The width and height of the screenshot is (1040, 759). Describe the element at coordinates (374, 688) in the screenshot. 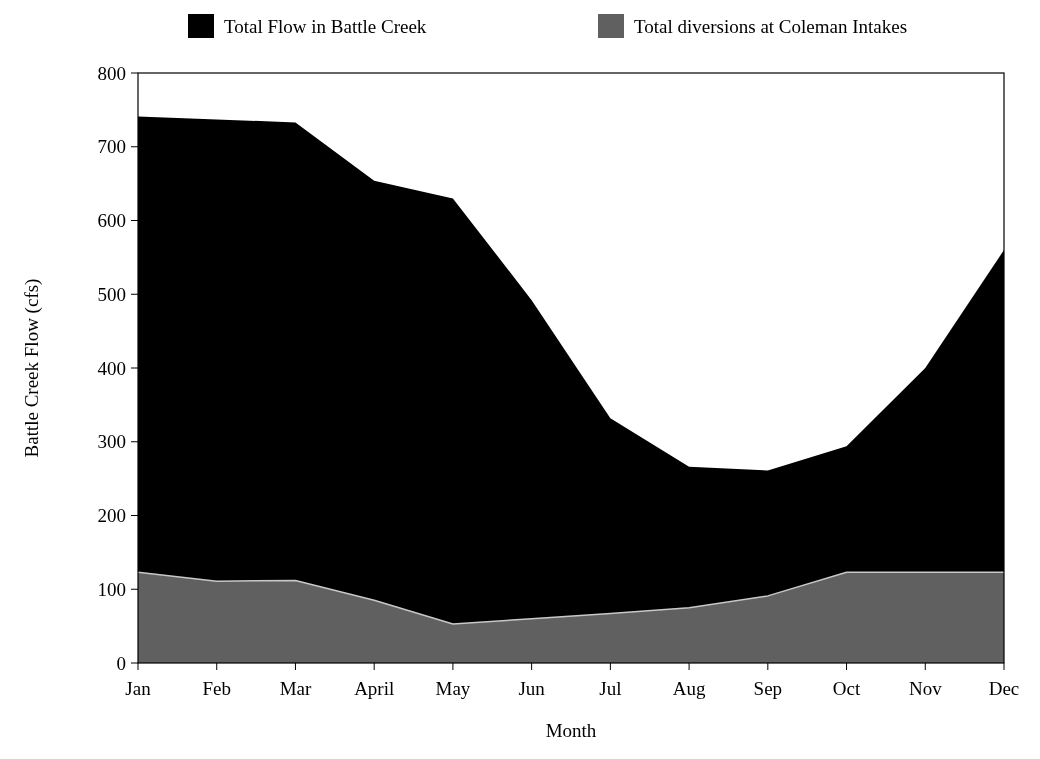

I see `x-tick-label: April` at that location.